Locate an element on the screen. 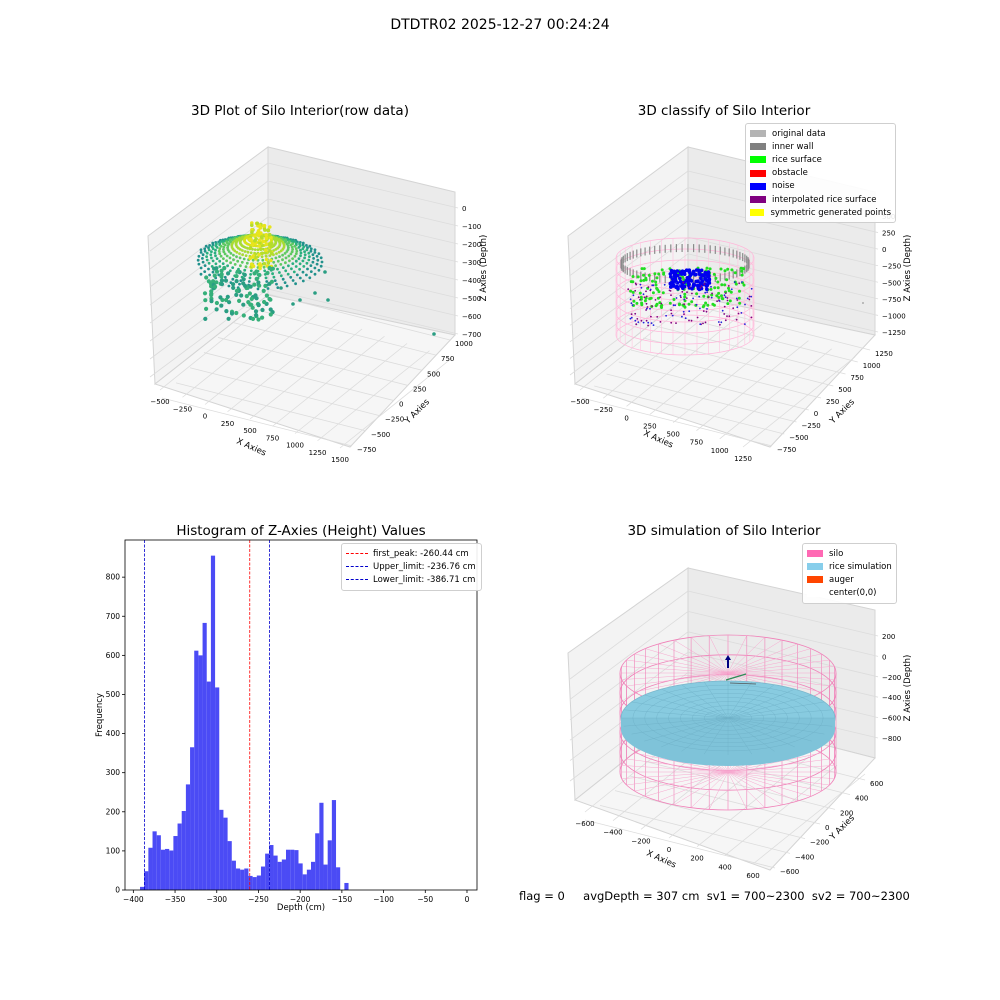  panel4-xtick-label: 200 is located at coordinates (696, 859).